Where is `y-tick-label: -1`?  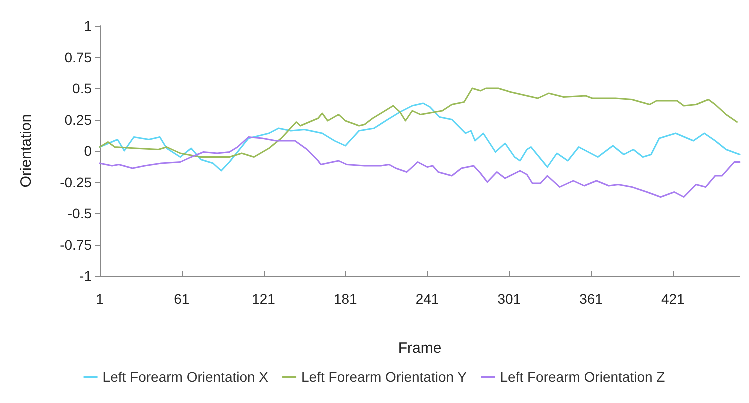 y-tick-label: -1 is located at coordinates (86, 276).